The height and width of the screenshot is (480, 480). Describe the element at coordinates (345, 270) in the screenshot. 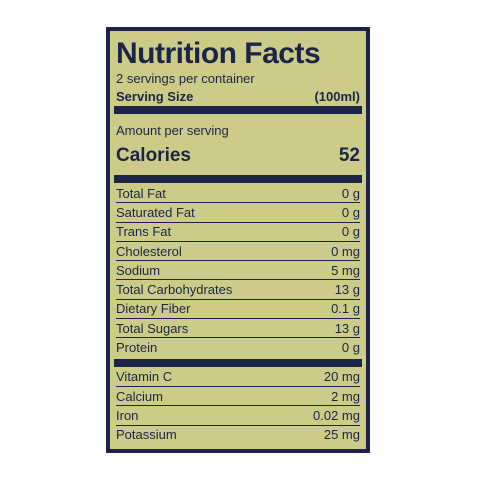

I see `nutrient-amount: 5 mg` at that location.